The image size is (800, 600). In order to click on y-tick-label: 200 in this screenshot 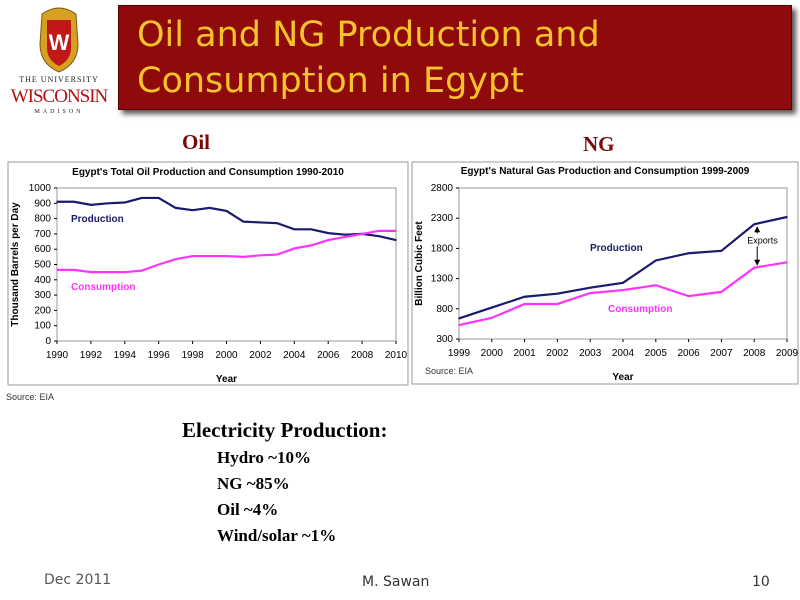, I will do `click(42, 310)`.